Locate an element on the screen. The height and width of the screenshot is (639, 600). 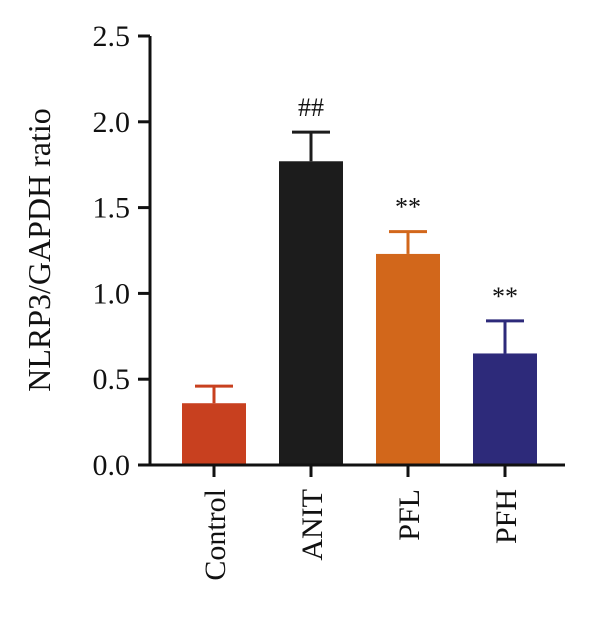
bar-group-pfl: ** is located at coordinates (408, 329).